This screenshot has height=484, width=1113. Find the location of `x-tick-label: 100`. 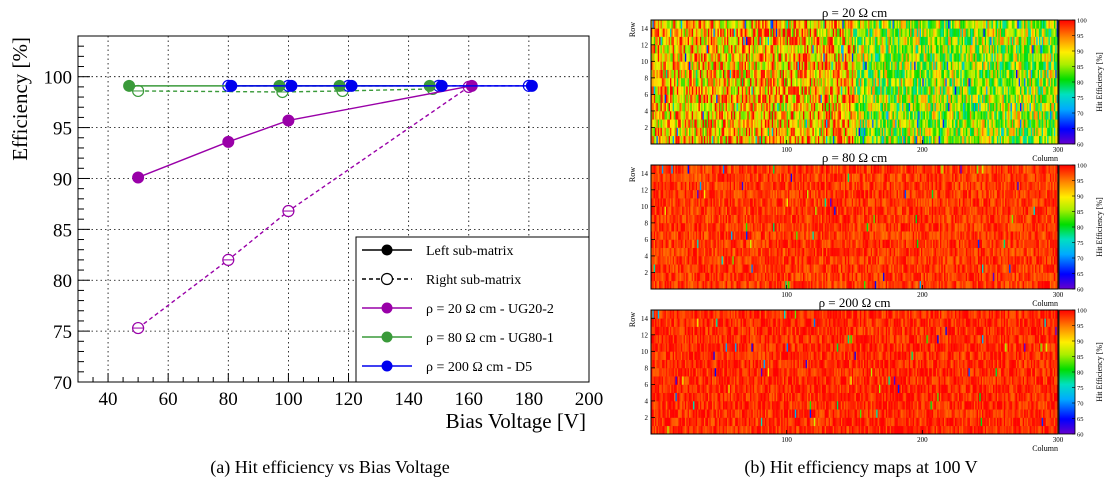

x-tick-label: 100 is located at coordinates (288, 399).